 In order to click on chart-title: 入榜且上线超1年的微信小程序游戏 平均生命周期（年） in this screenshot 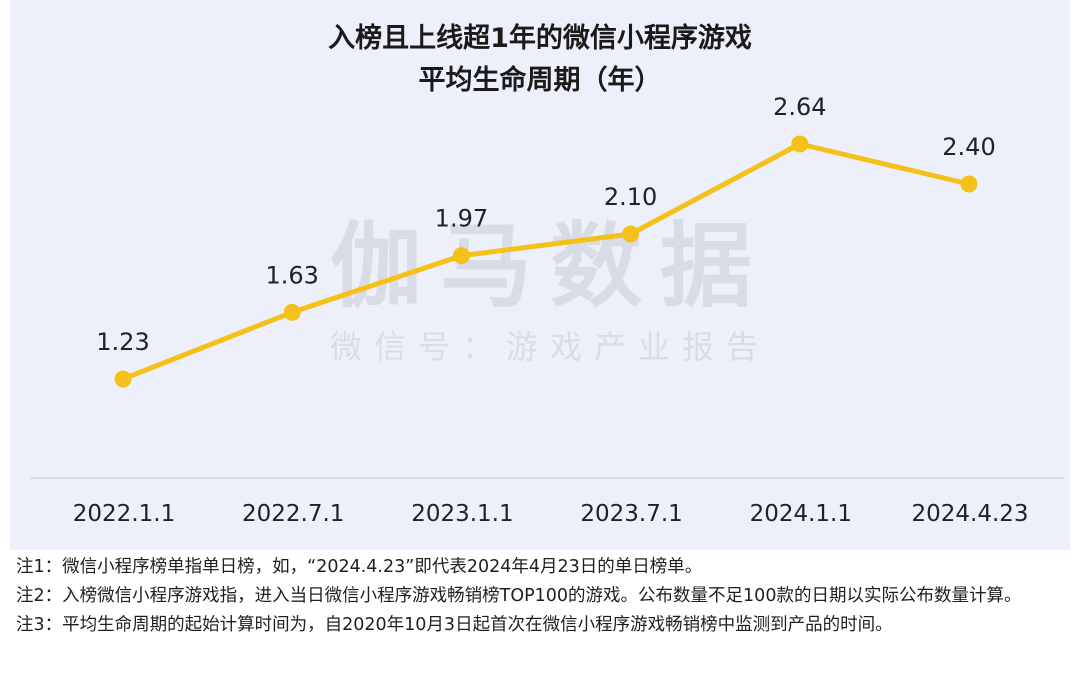, I will do `click(540, 60)`.